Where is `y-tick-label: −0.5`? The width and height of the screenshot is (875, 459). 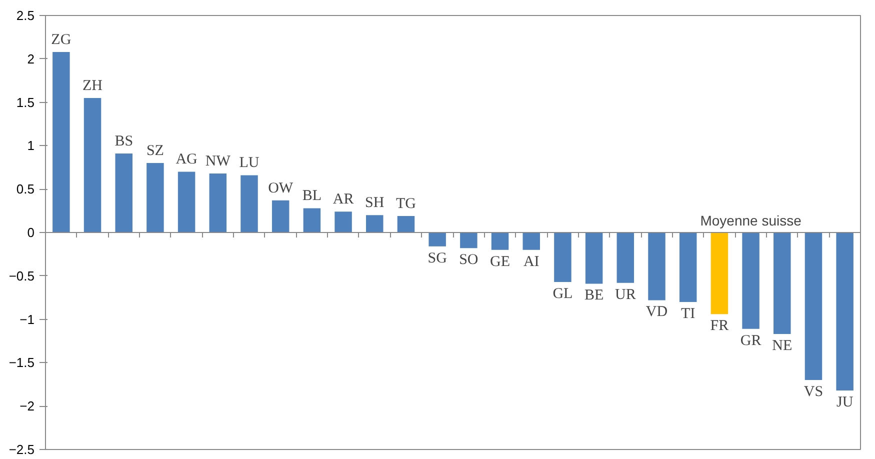 y-tick-label: −0.5 is located at coordinates (21, 276).